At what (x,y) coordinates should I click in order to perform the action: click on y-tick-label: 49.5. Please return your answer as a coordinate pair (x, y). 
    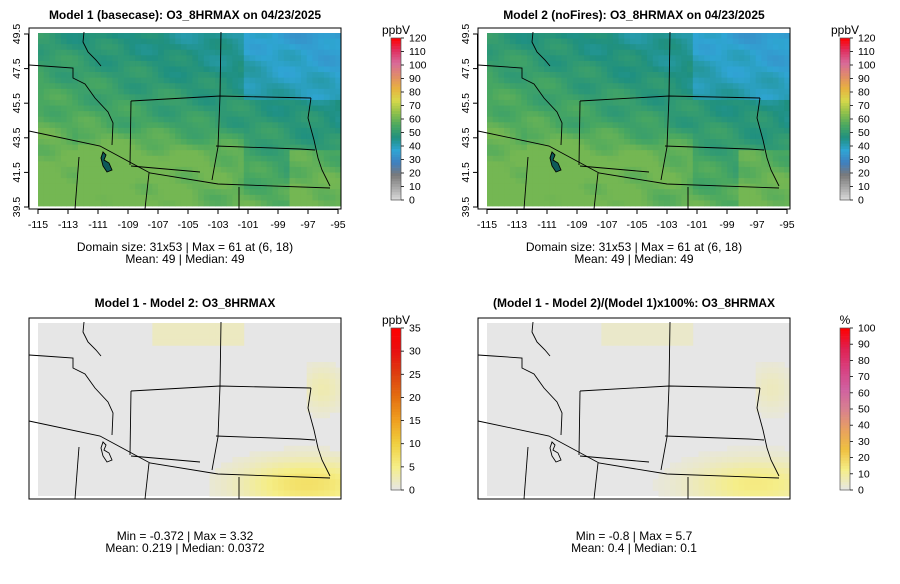
    Looking at the image, I should click on (466, 34).